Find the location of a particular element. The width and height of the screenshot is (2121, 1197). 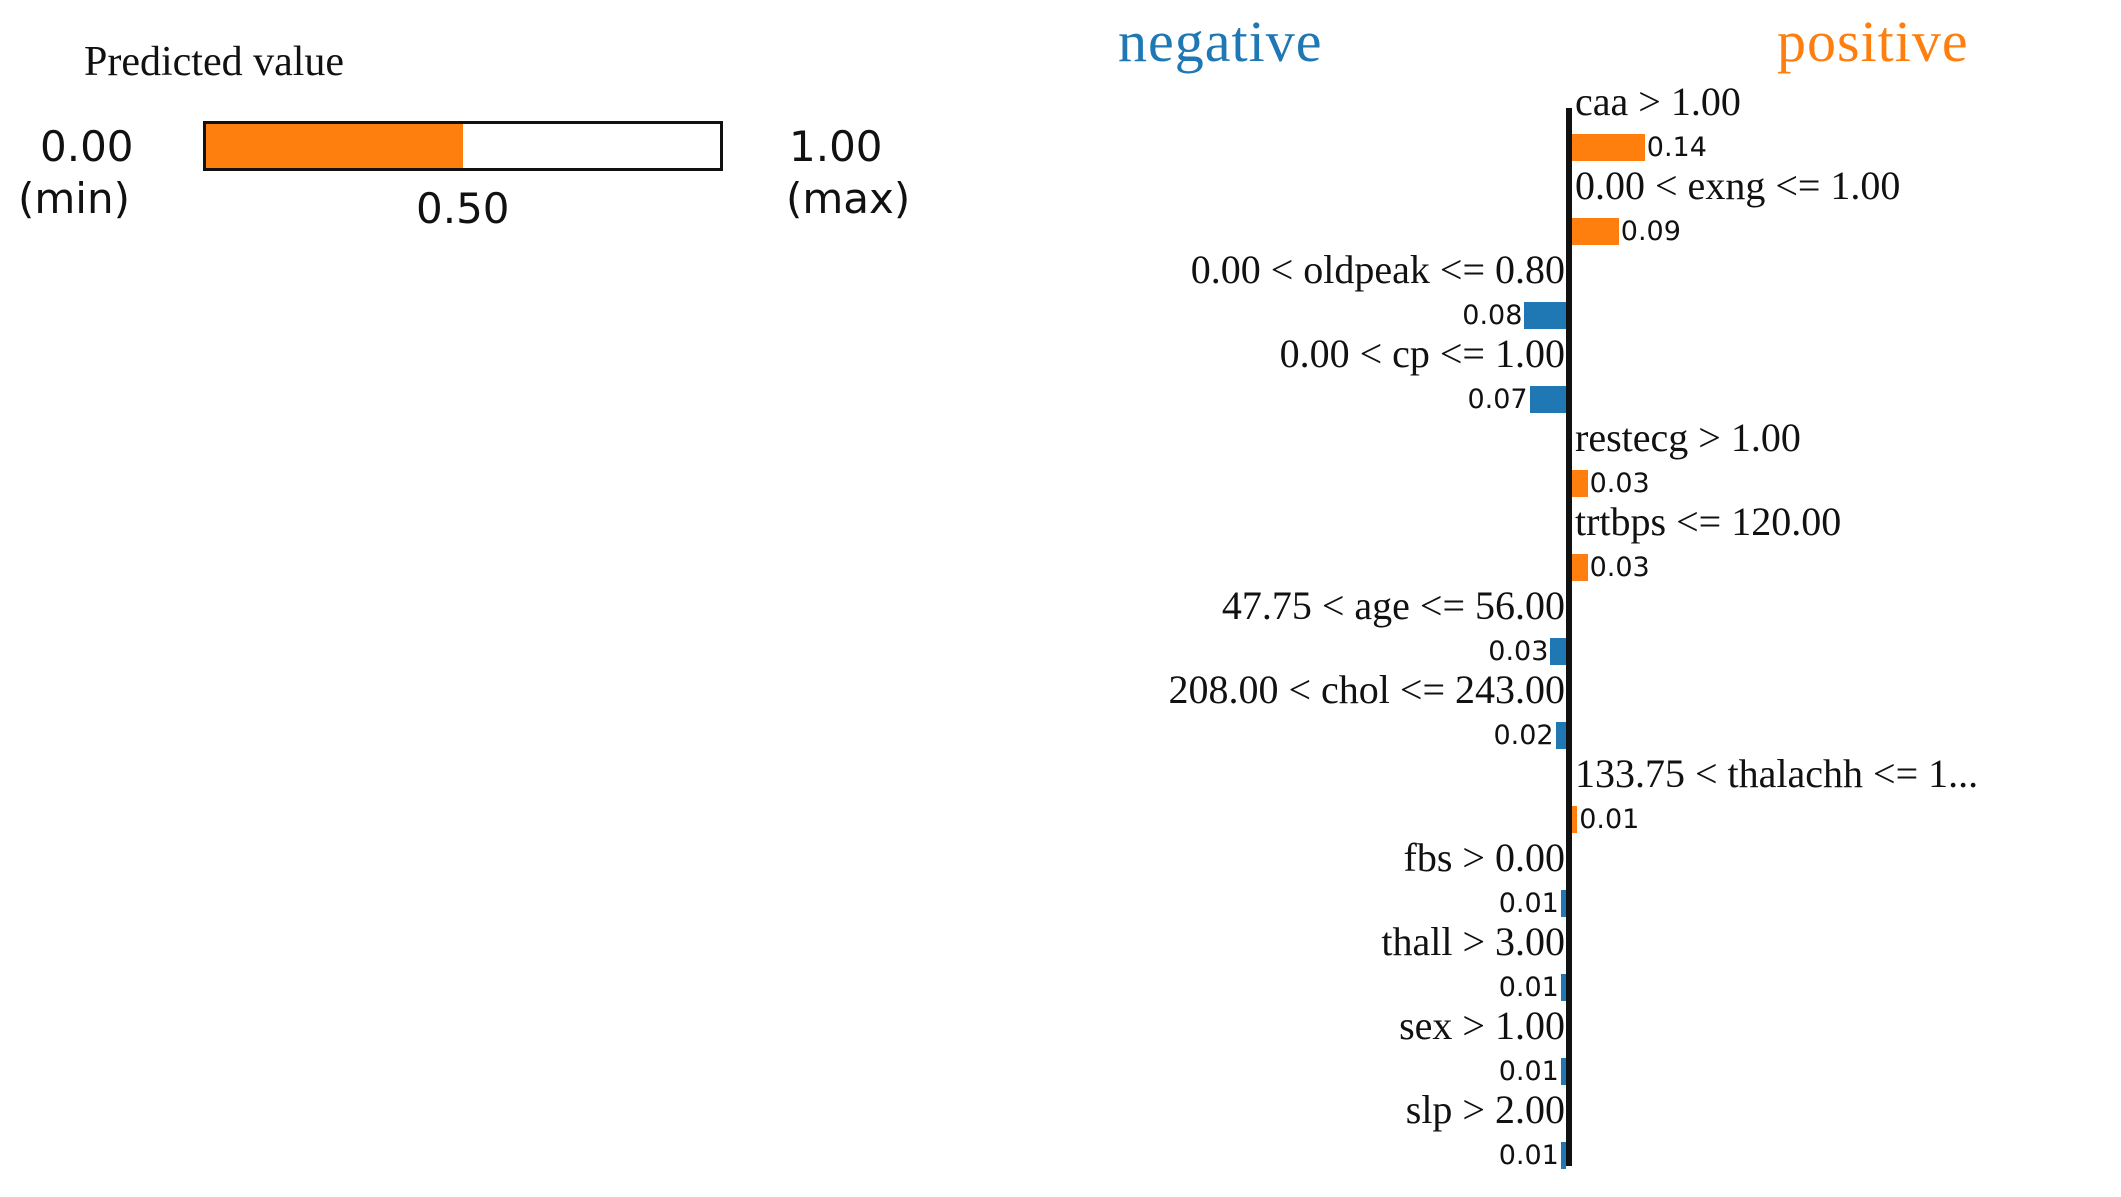

contribution-value-label: 0.07 is located at coordinates (1497, 399).